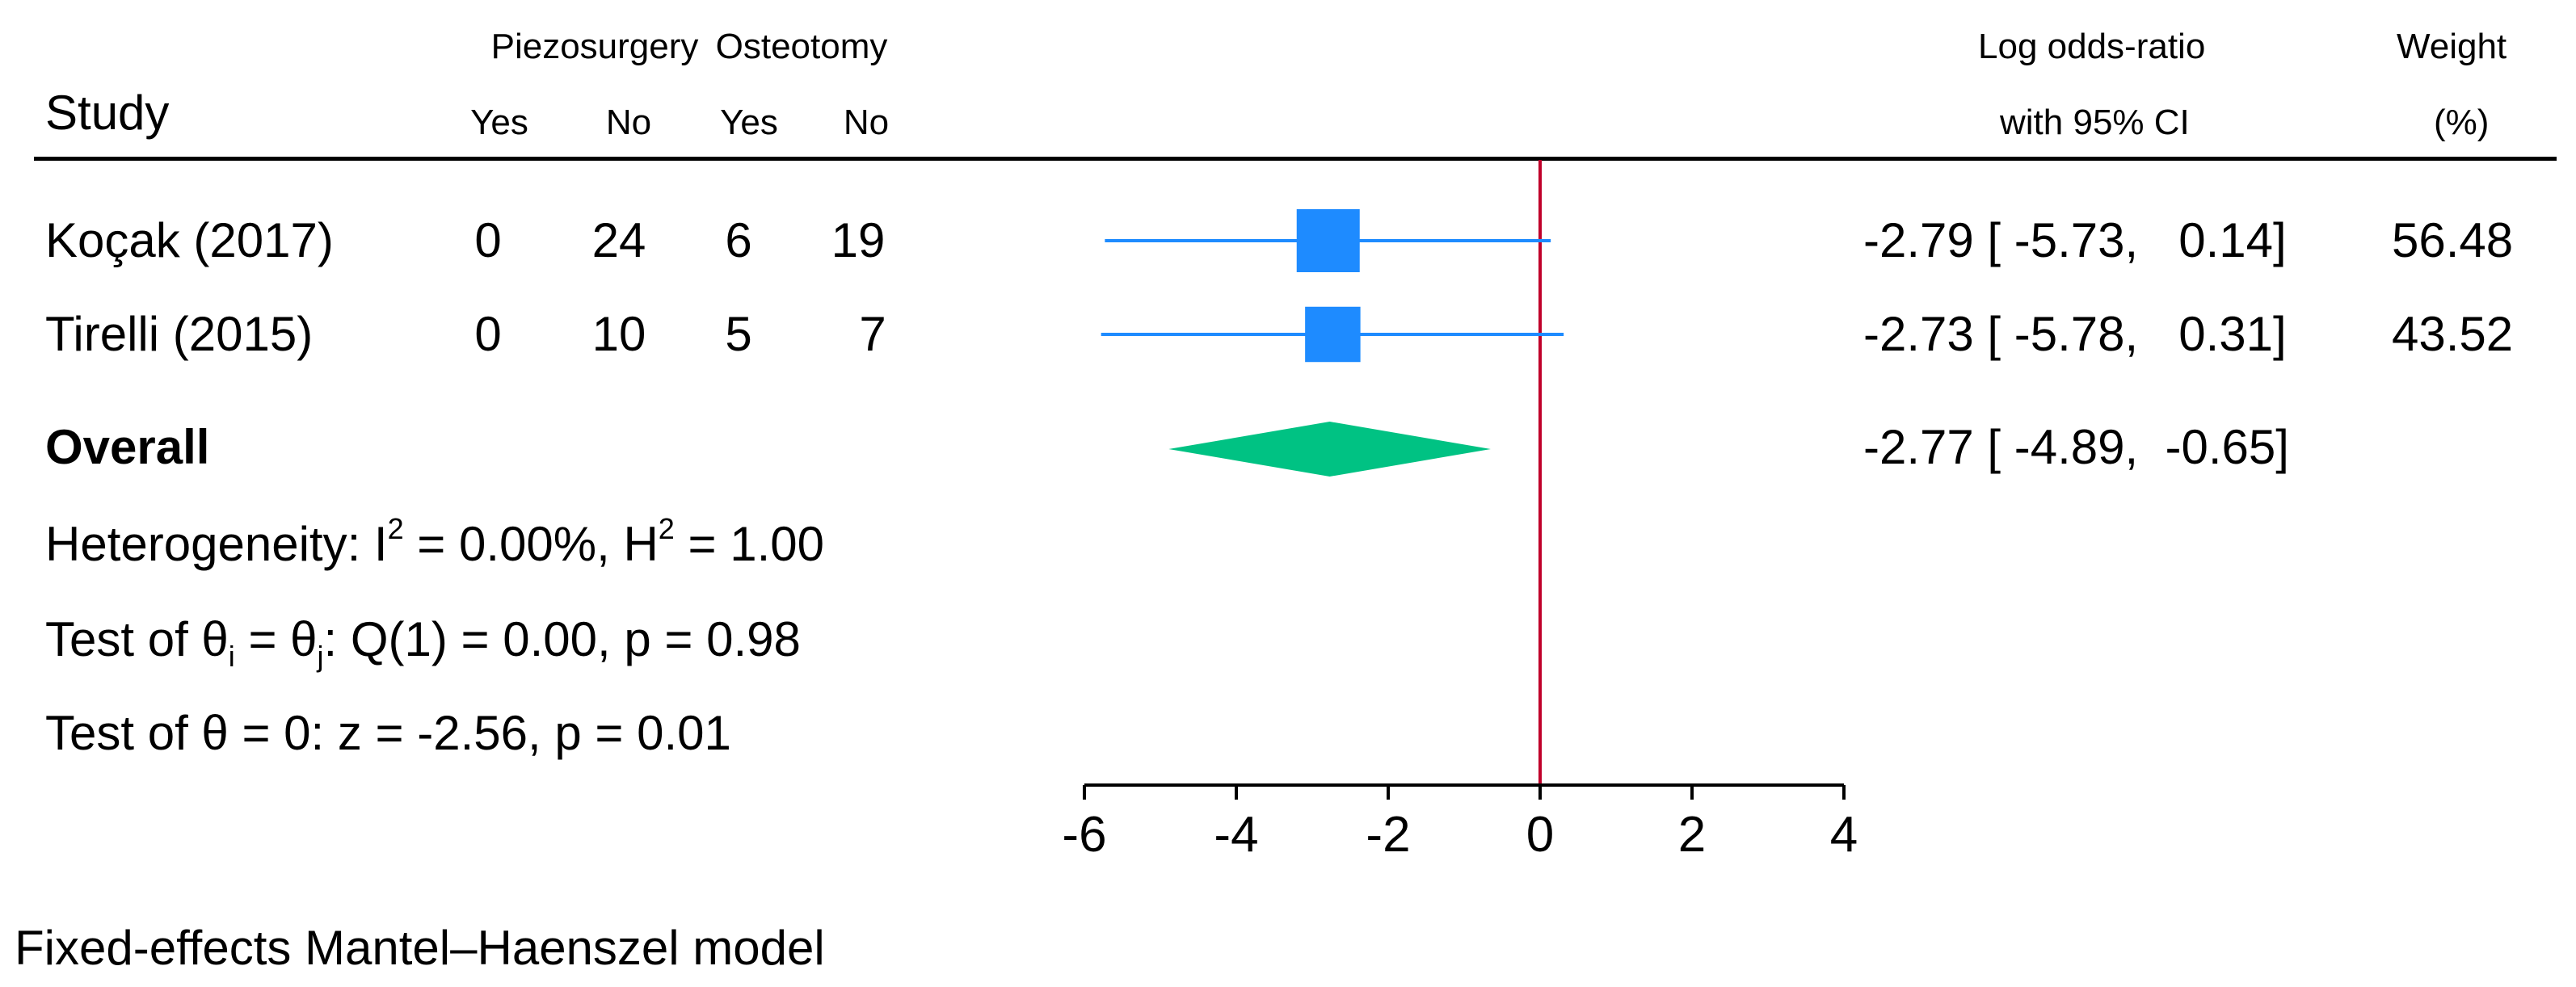 The height and width of the screenshot is (987, 2576). Describe the element at coordinates (2453, 240) in the screenshot. I see `study-weight: 56.48` at that location.